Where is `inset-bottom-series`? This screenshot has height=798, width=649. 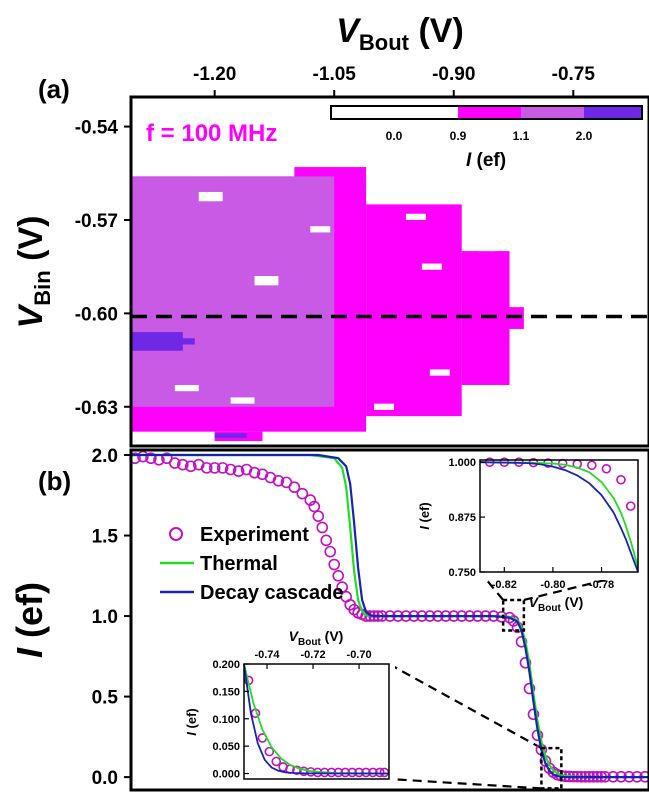 inset-bottom-series is located at coordinates (316, 720).